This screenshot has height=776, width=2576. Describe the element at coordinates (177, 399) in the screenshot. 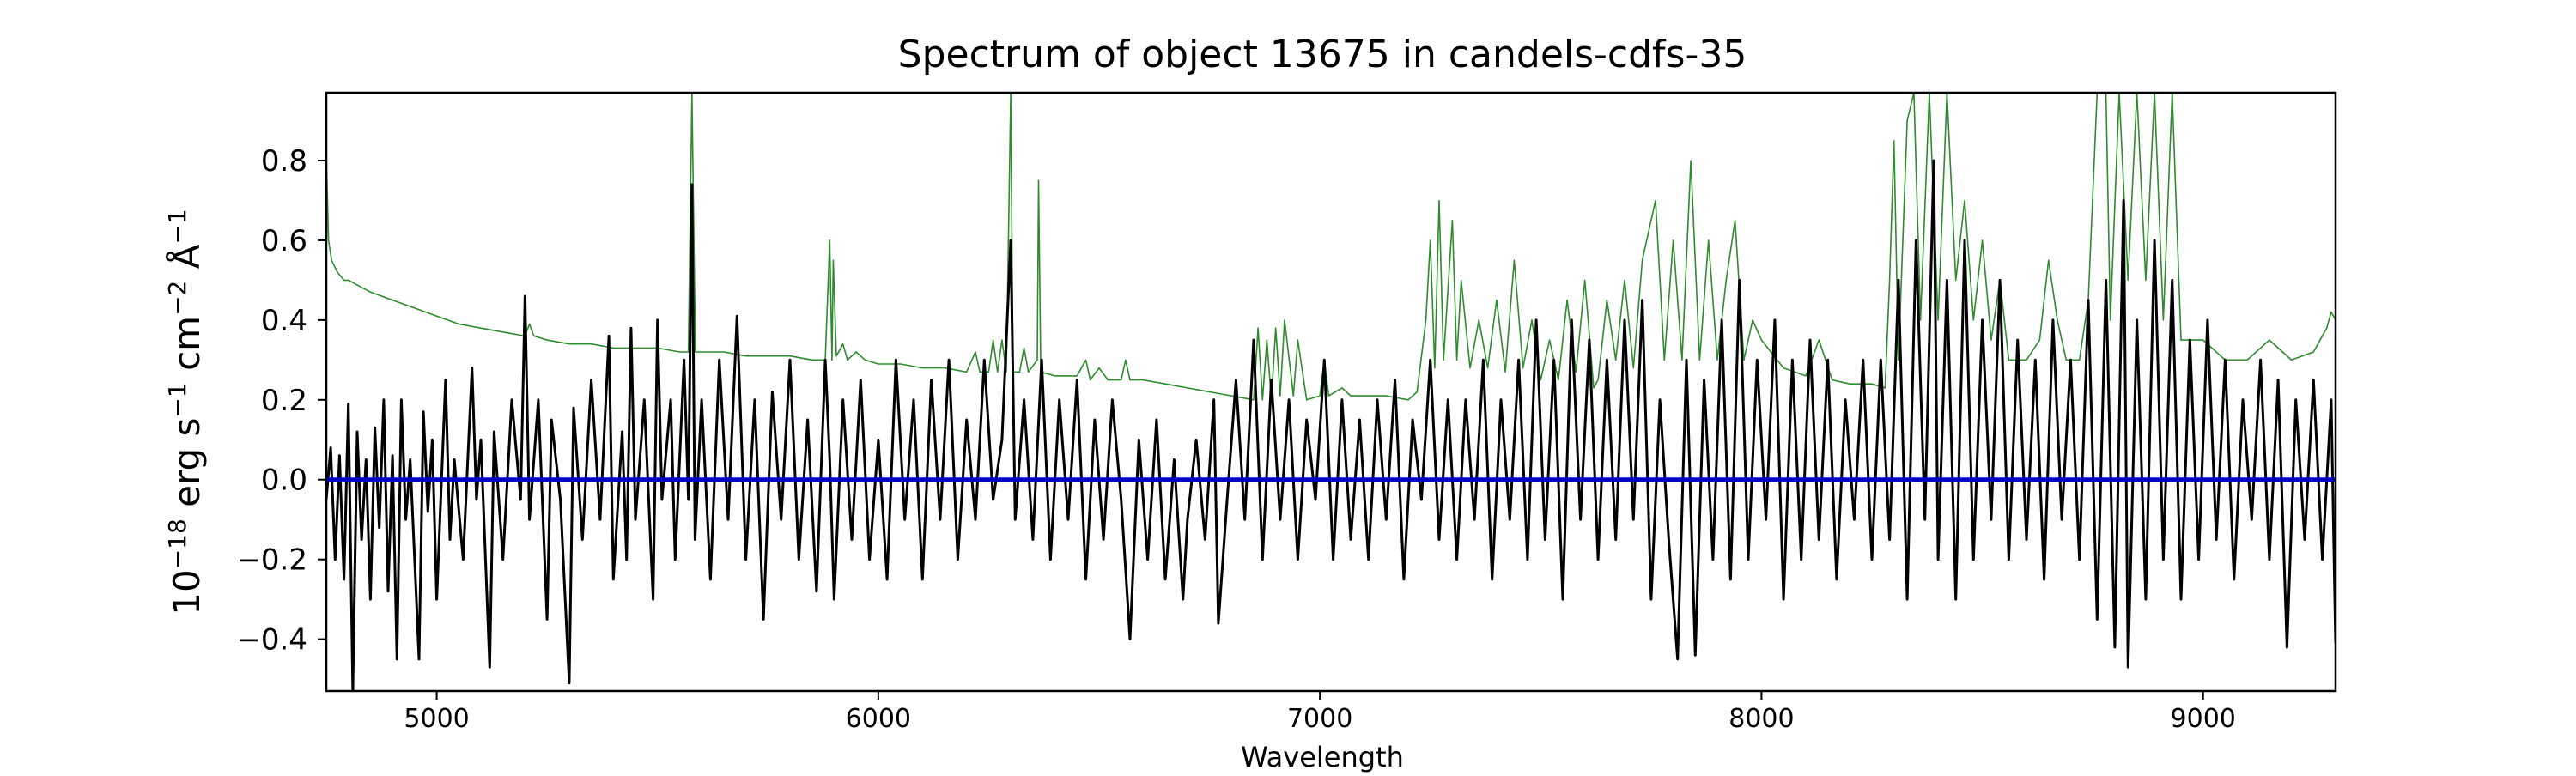

I see `y-label-exp2: −1` at that location.